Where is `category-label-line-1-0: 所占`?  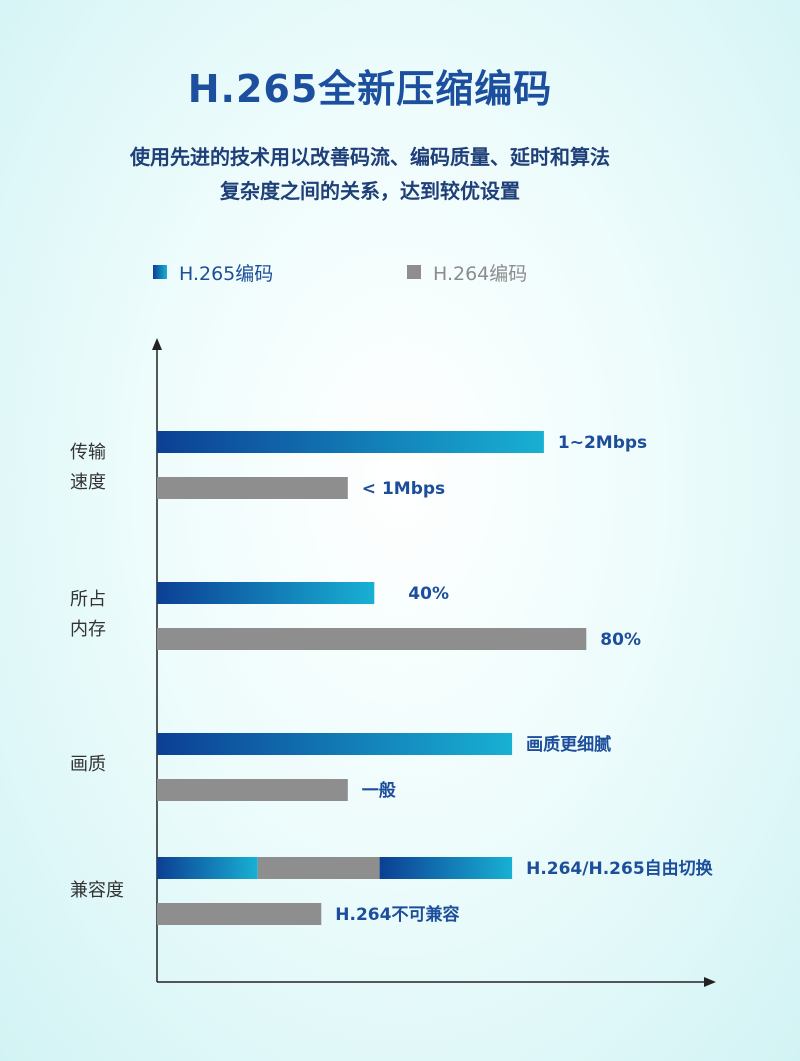
category-label-line-1-0: 所占 is located at coordinates (88, 599).